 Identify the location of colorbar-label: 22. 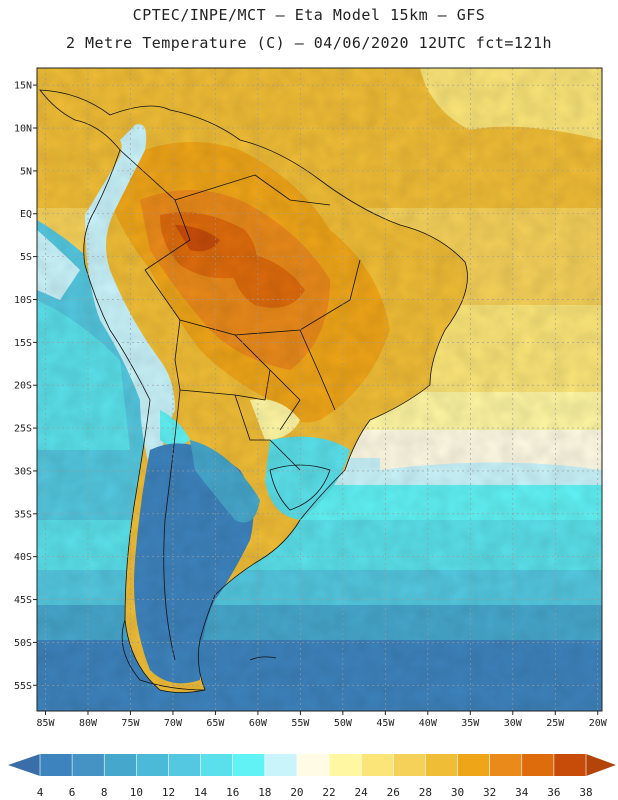
(328, 792).